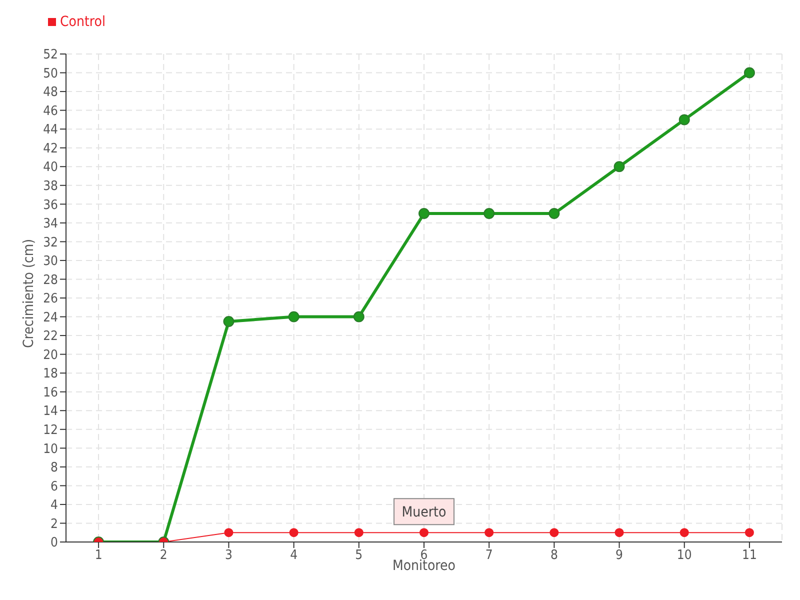 This screenshot has width=800, height=600. What do you see at coordinates (359, 556) in the screenshot?
I see `x-tick-label: 5` at bounding box center [359, 556].